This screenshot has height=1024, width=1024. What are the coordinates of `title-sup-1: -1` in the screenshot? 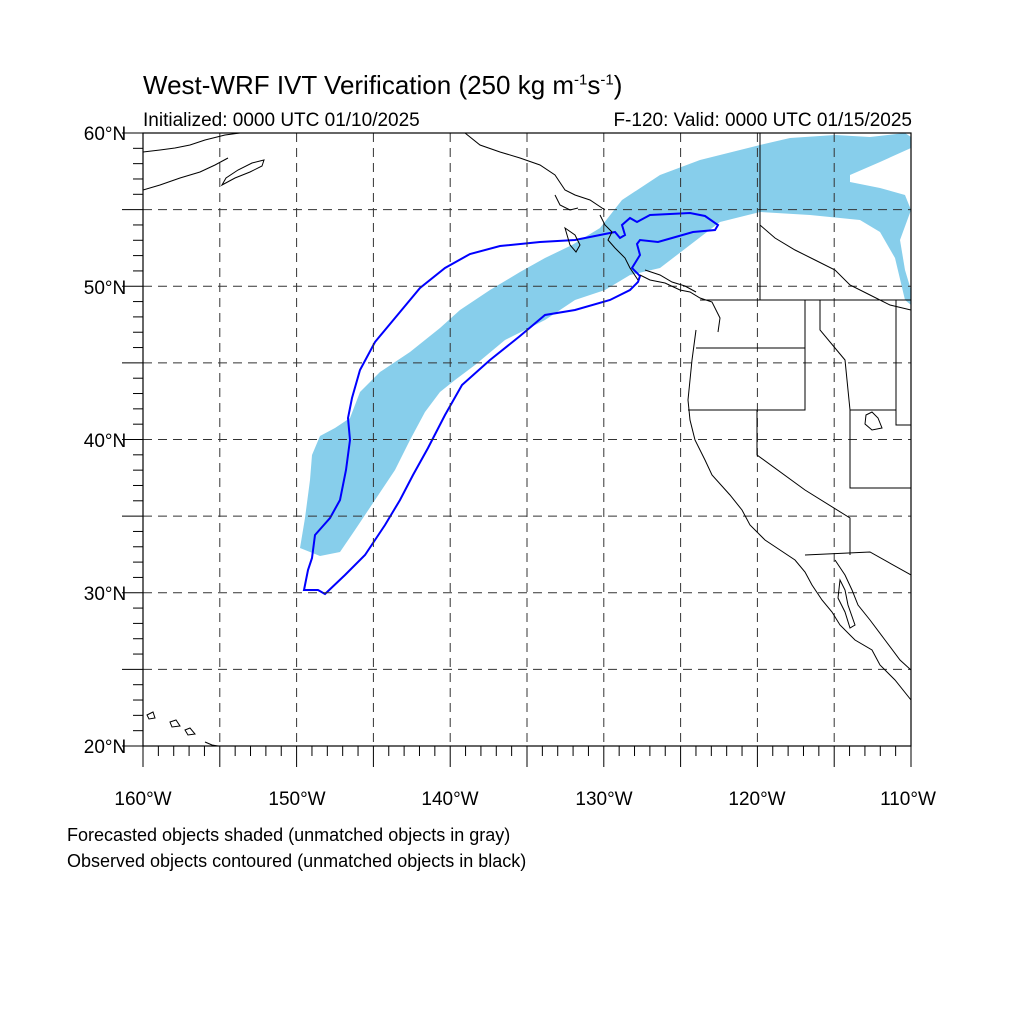 It's located at (581, 80).